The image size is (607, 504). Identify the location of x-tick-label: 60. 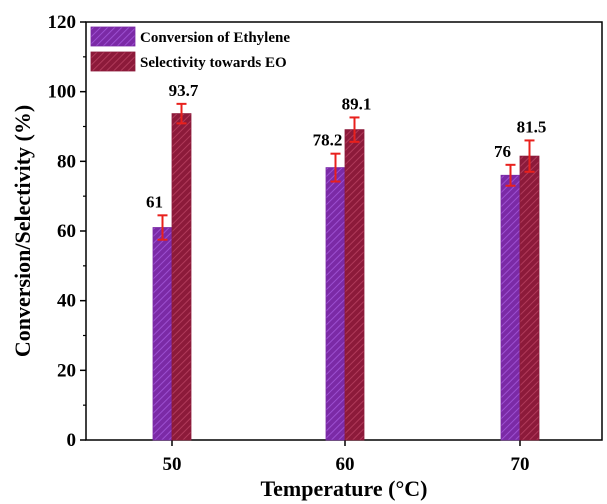
(345, 464).